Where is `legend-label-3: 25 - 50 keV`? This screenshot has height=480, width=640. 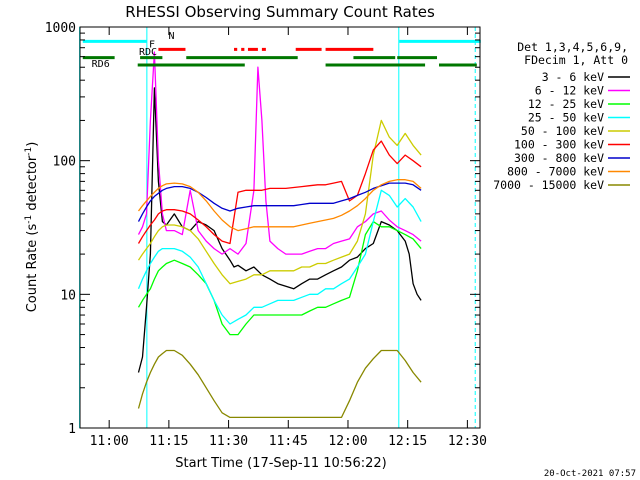
legend-label-3: 25 - 50 keV is located at coordinates (566, 118).